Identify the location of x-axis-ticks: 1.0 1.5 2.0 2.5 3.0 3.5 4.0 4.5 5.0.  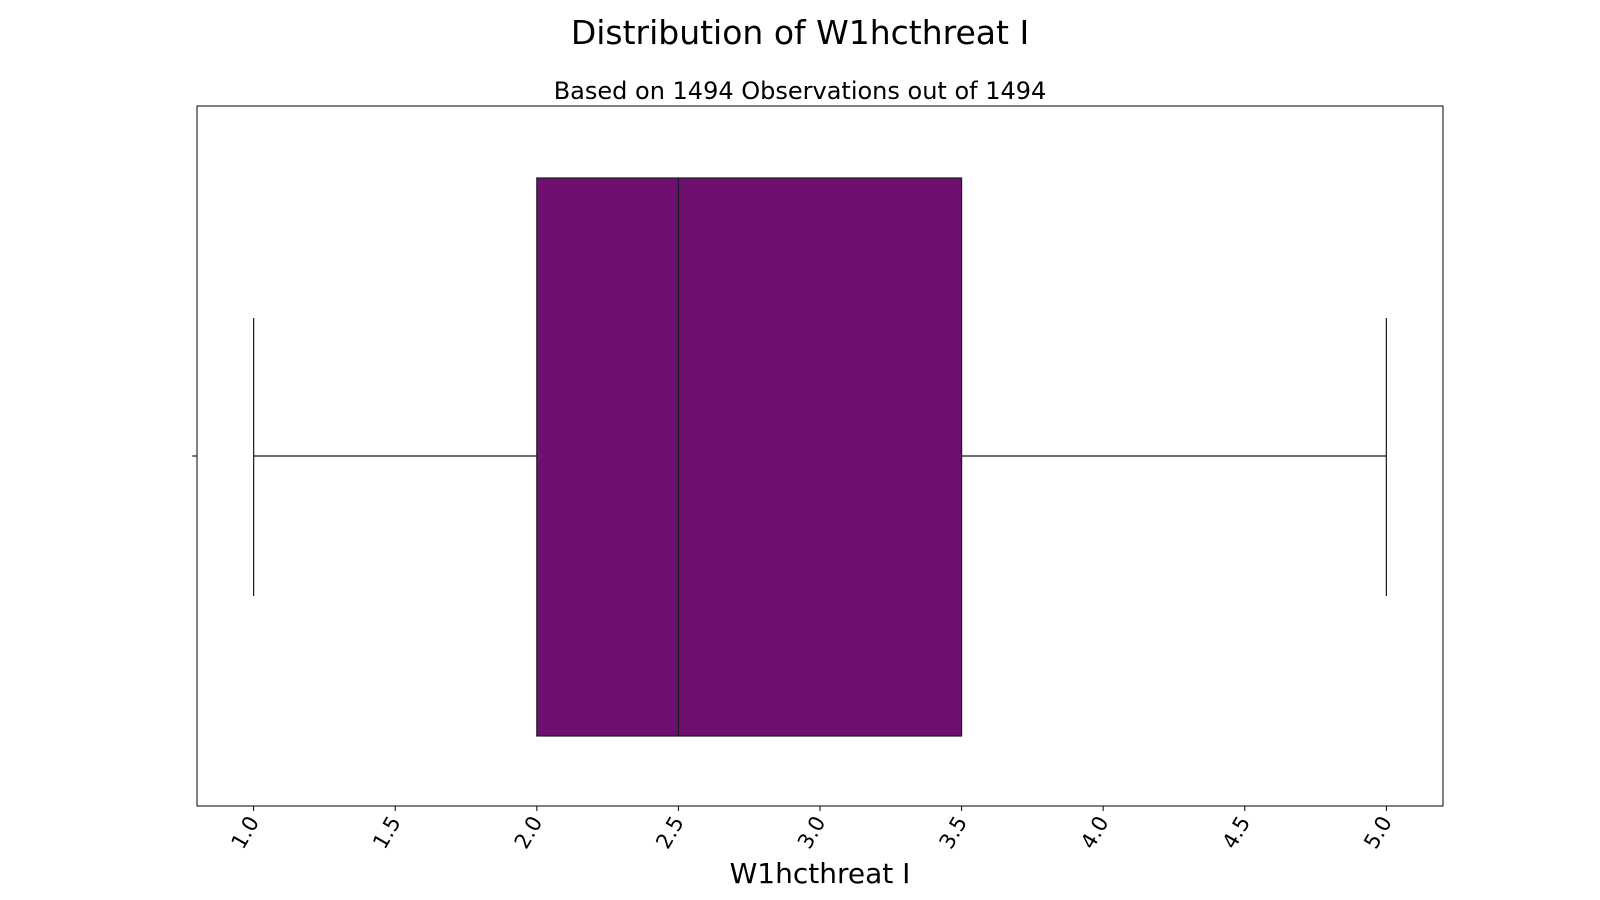
(812, 829).